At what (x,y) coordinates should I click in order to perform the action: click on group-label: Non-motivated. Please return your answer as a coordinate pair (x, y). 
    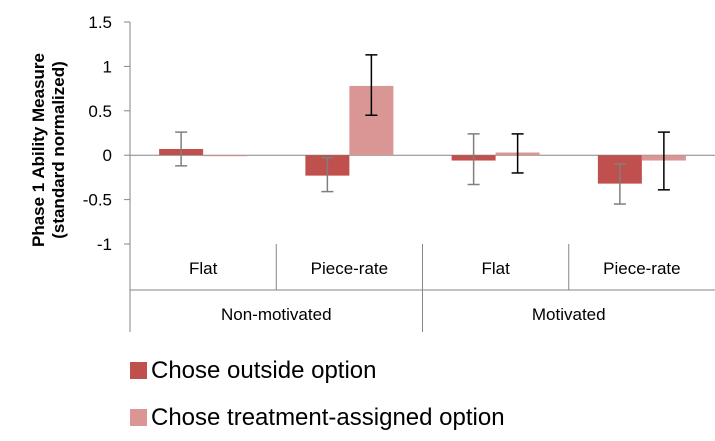
    Looking at the image, I should click on (276, 314).